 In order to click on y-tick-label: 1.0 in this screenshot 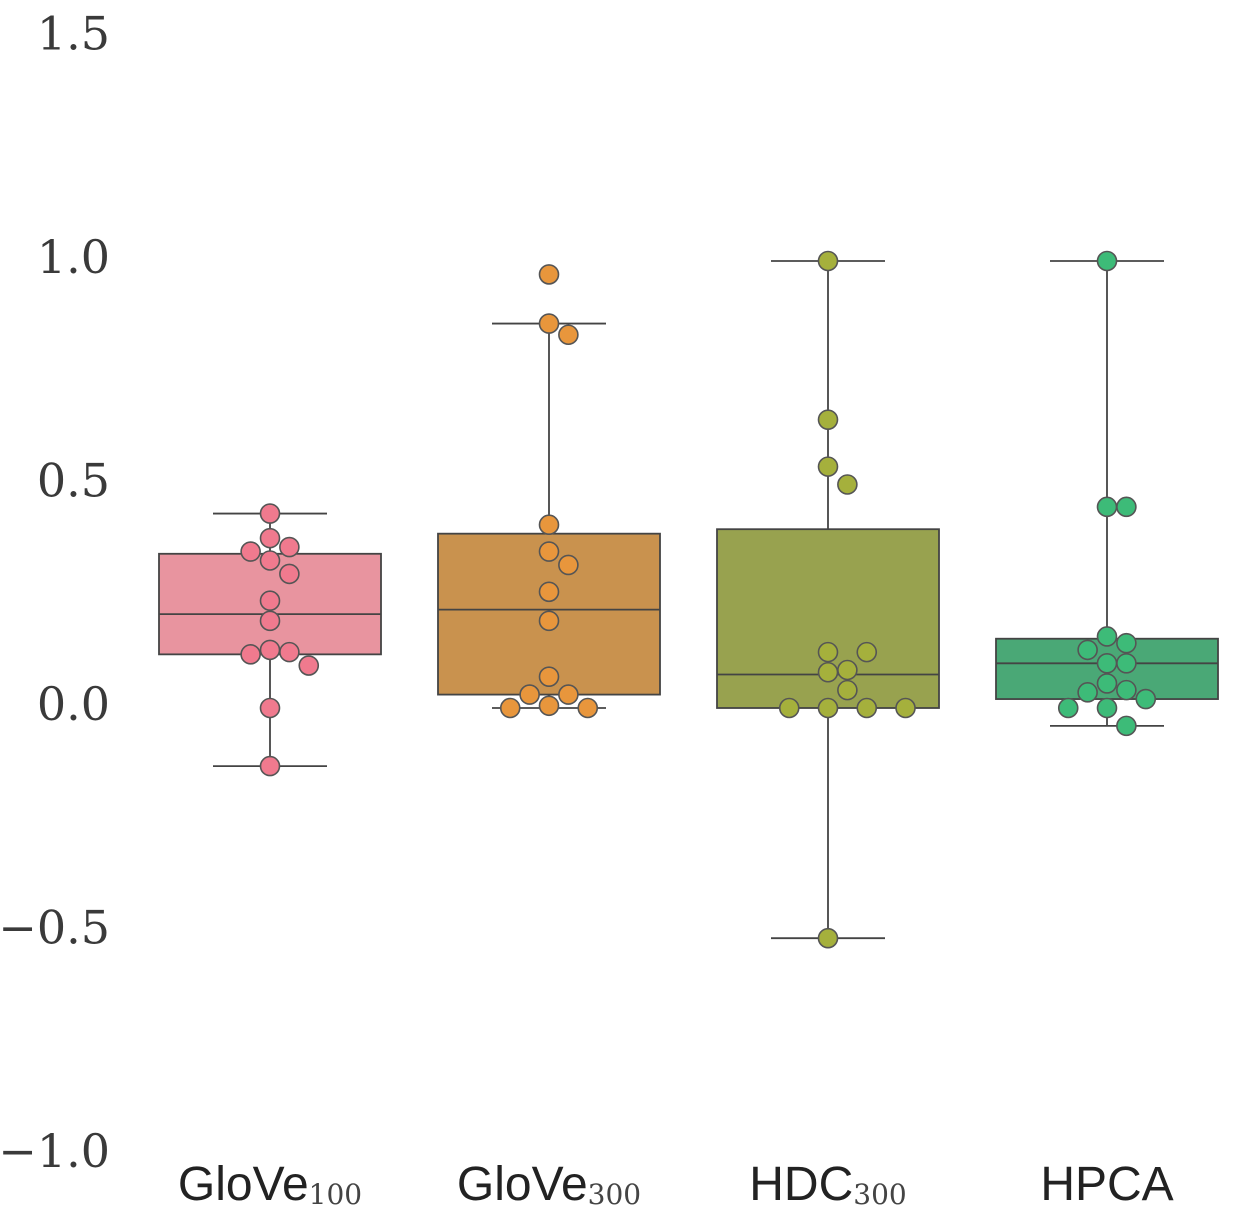, I will do `click(73, 257)`.